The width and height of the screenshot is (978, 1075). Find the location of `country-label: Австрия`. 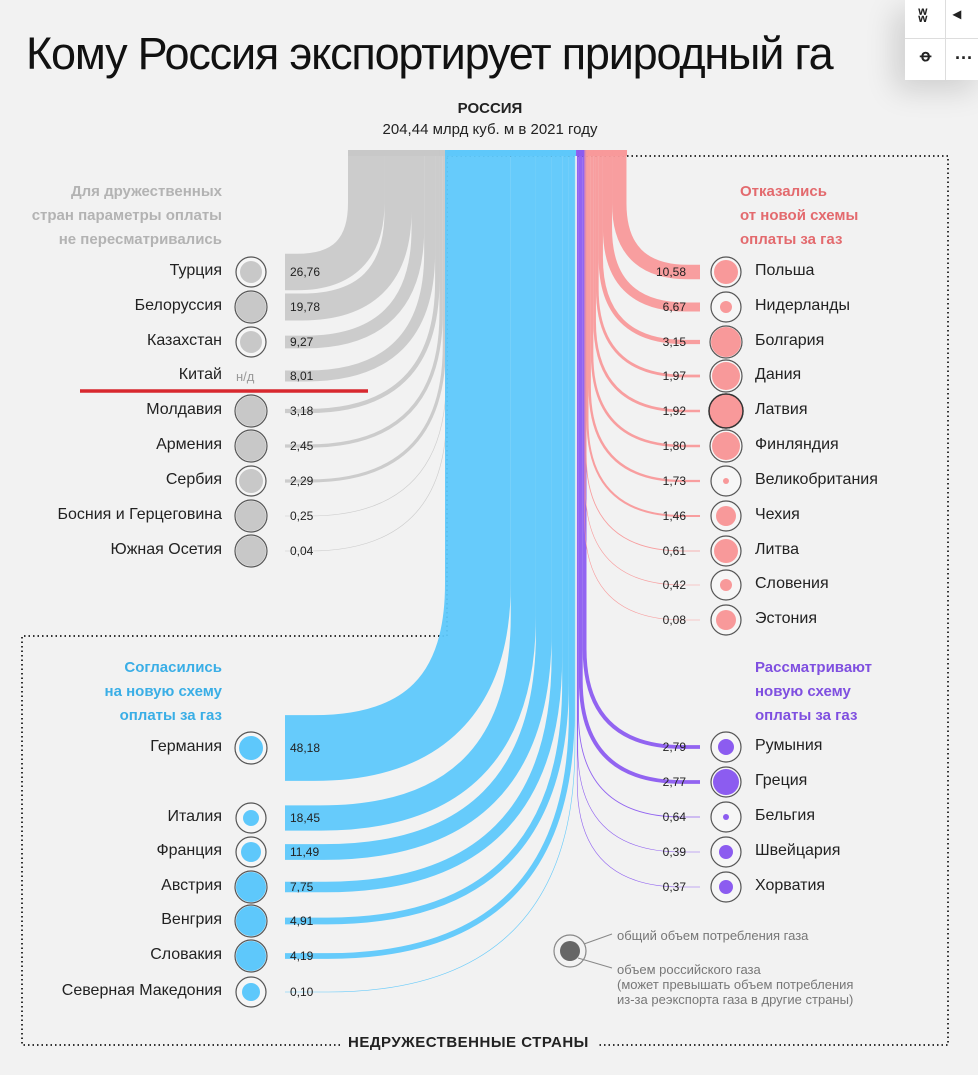

country-label: Австрия is located at coordinates (191, 885).